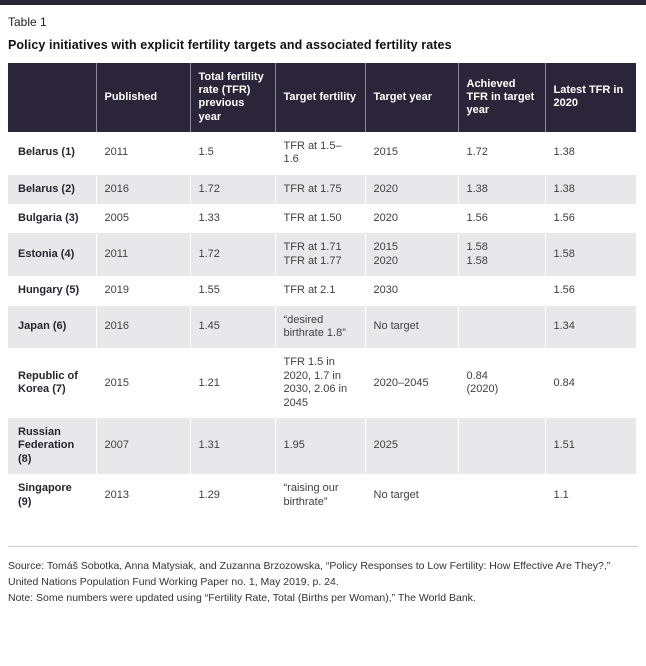 The height and width of the screenshot is (666, 646). Describe the element at coordinates (590, 255) in the screenshot. I see `cell-latest-tfr: 1.58` at that location.